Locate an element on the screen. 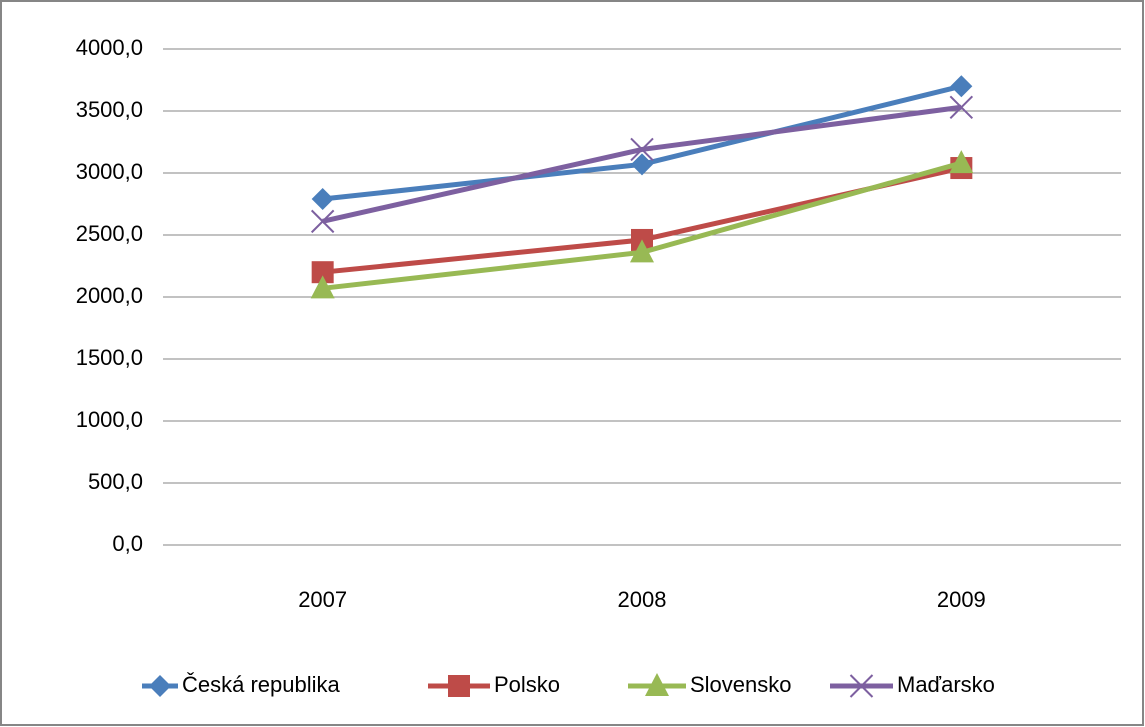  legend-label: Polsko is located at coordinates (527, 684).